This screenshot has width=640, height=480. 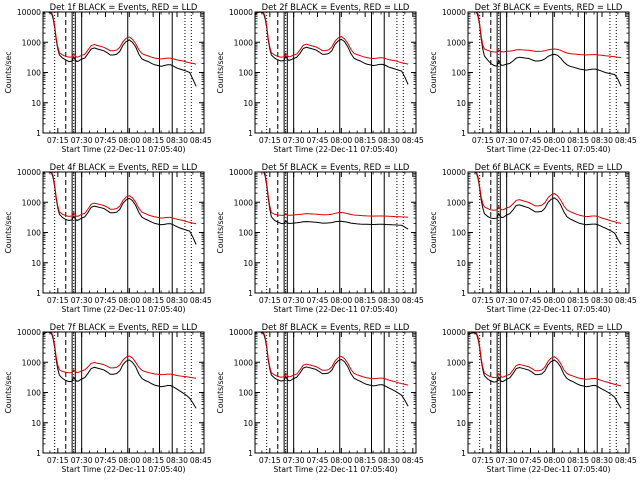 I want to click on panel-title: Det 7f BLACK = Events, RED = LLD, so click(x=124, y=327).